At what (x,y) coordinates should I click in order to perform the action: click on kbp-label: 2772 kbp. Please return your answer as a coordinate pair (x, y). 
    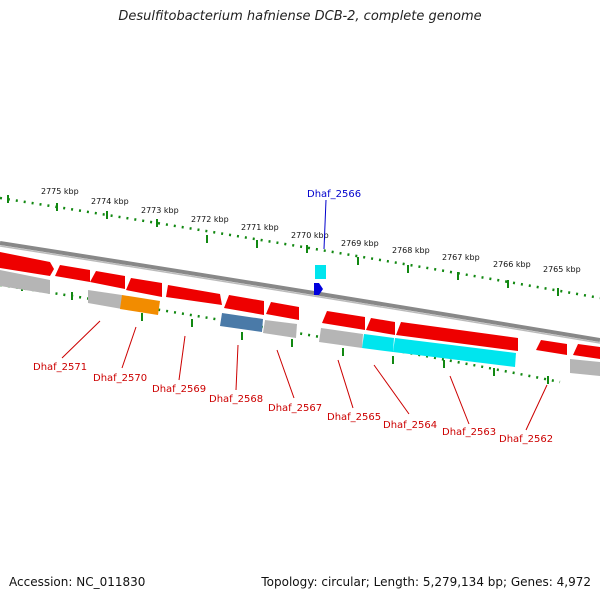
    Looking at the image, I should click on (210, 219).